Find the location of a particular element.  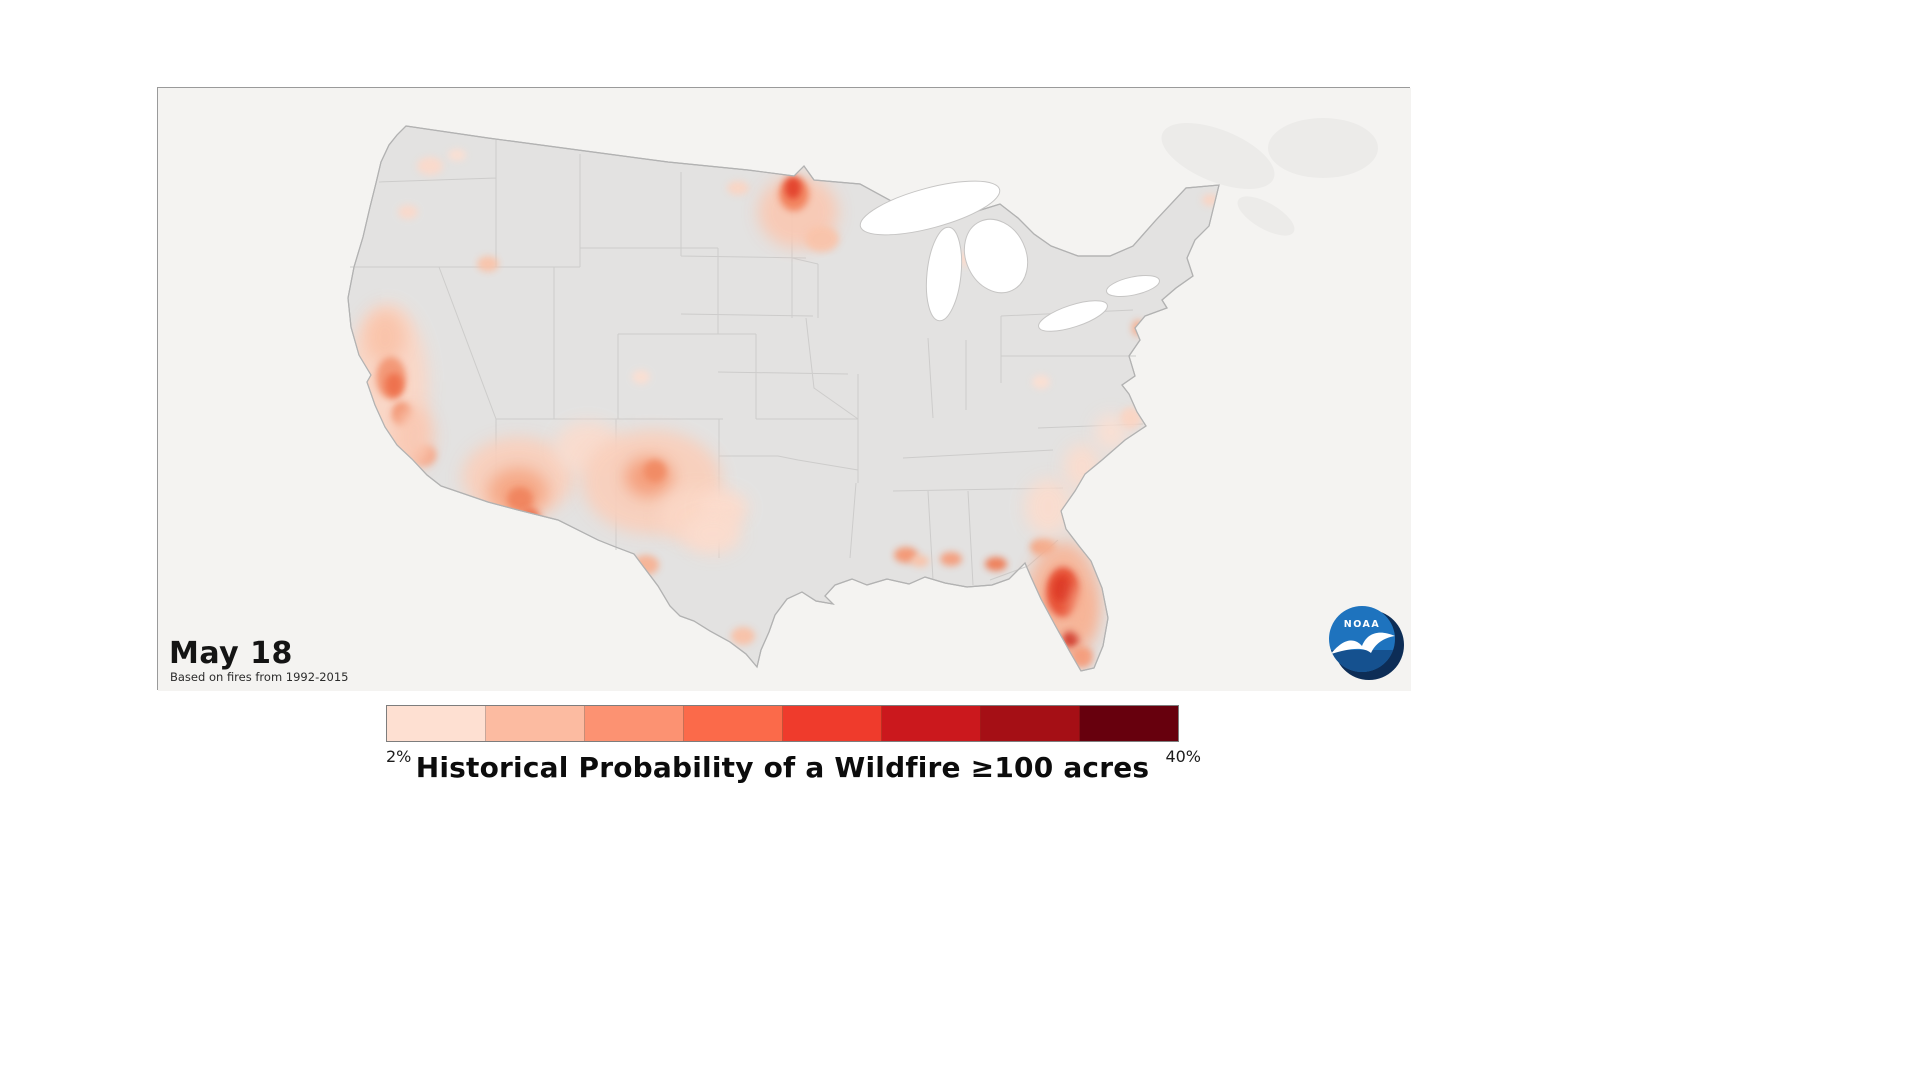

great-lakes is located at coordinates (1009, 256).